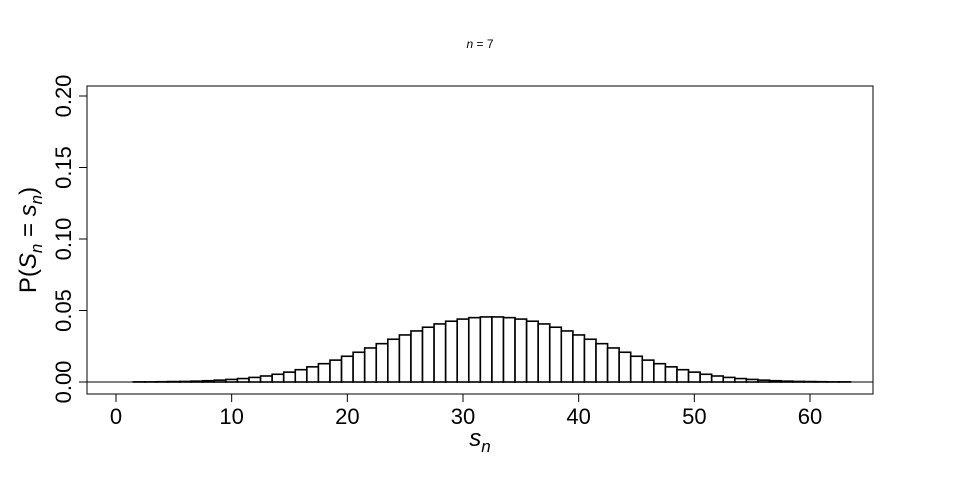 The image size is (960, 480). I want to click on y-tick-label: 0.10, so click(63, 239).